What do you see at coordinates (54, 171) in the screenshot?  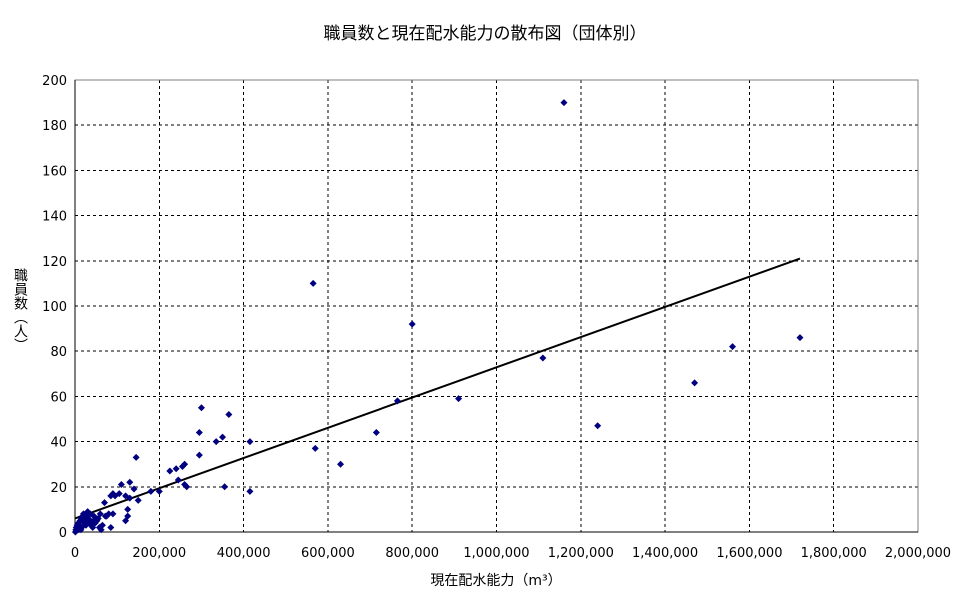 I see `y-tick-label: 160` at bounding box center [54, 171].